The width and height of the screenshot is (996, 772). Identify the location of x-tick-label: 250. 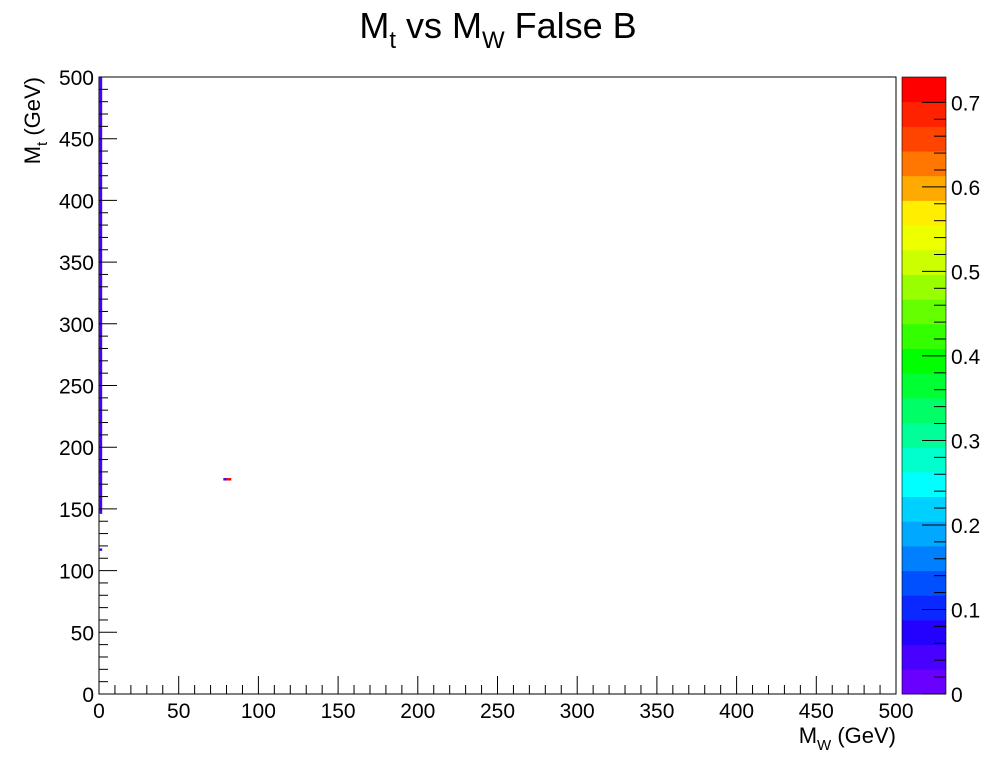
(497, 711).